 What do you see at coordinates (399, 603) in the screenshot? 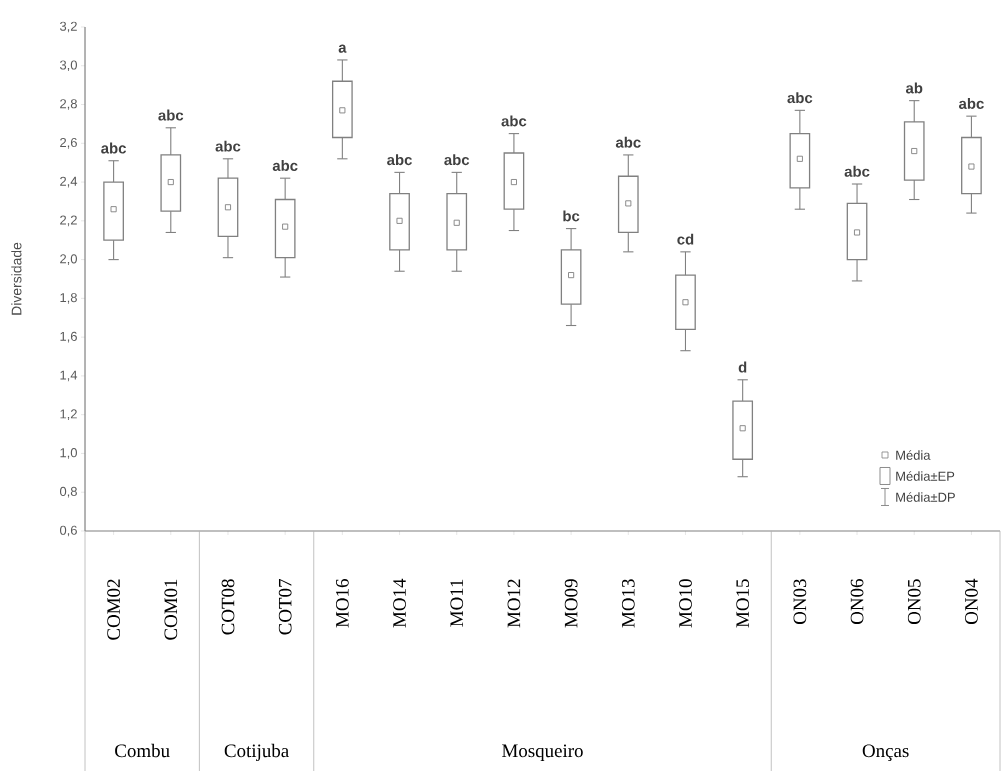
I see `x-tick-label: MO14` at bounding box center [399, 603].